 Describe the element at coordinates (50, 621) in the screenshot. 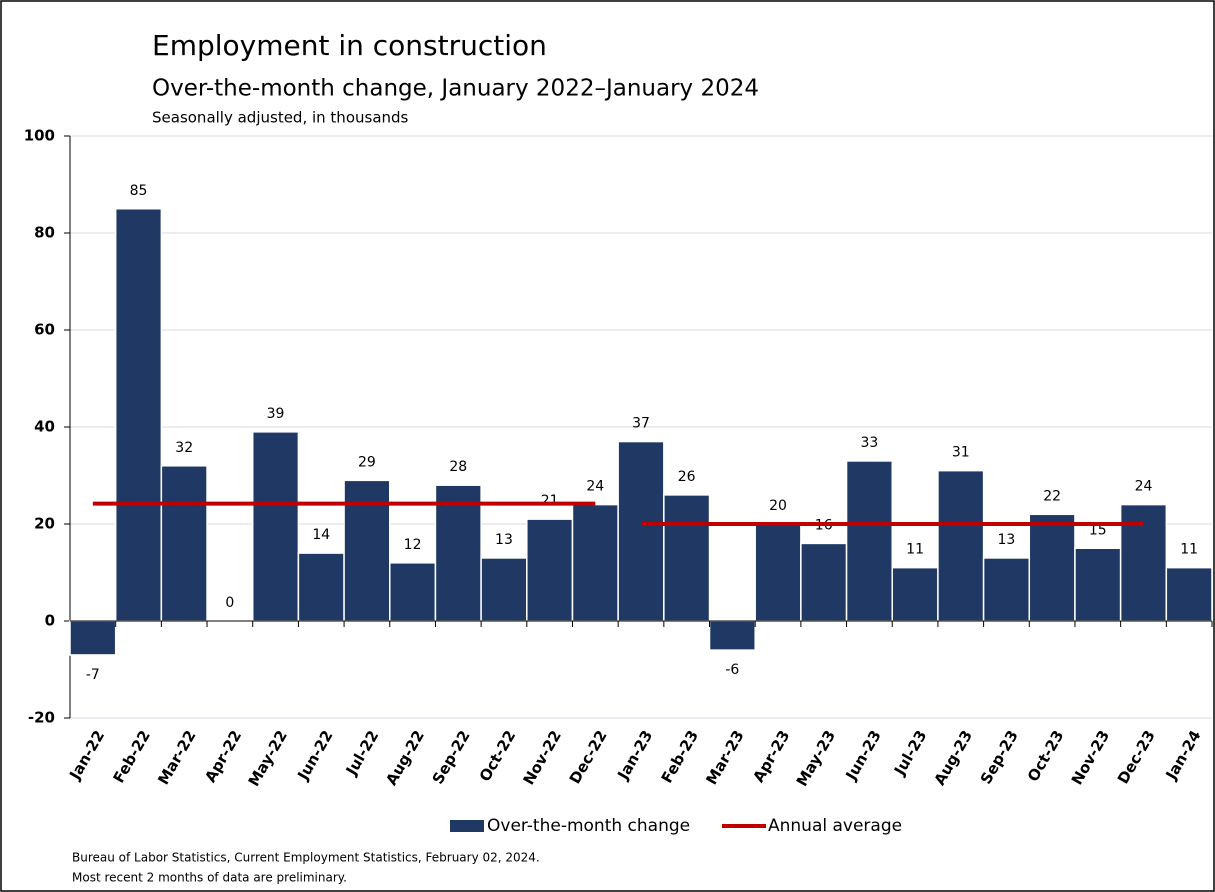

I see `y-tick-label: 0` at that location.